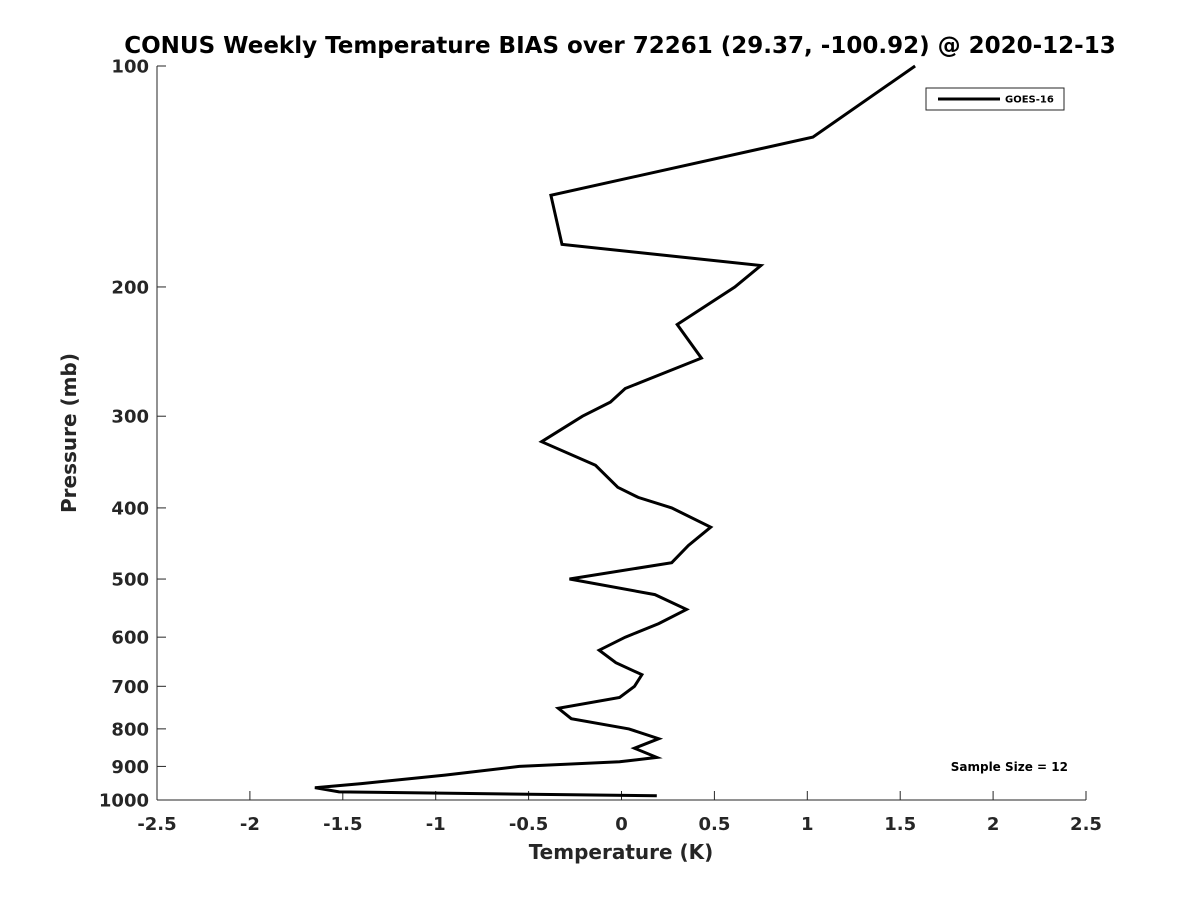 This screenshot has width=1200, height=900. What do you see at coordinates (130, 67) in the screenshot?
I see `y-tick-label: 100` at bounding box center [130, 67].